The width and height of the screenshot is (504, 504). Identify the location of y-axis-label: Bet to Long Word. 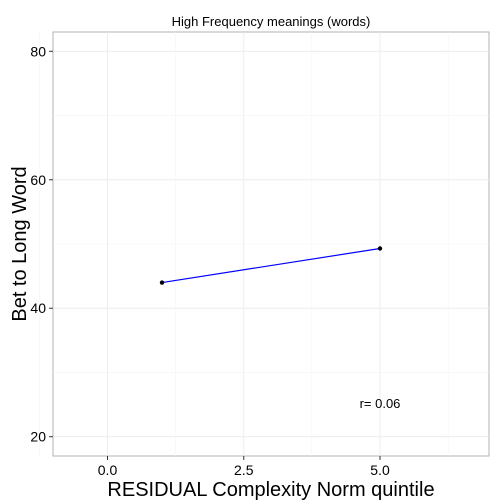
(20, 243).